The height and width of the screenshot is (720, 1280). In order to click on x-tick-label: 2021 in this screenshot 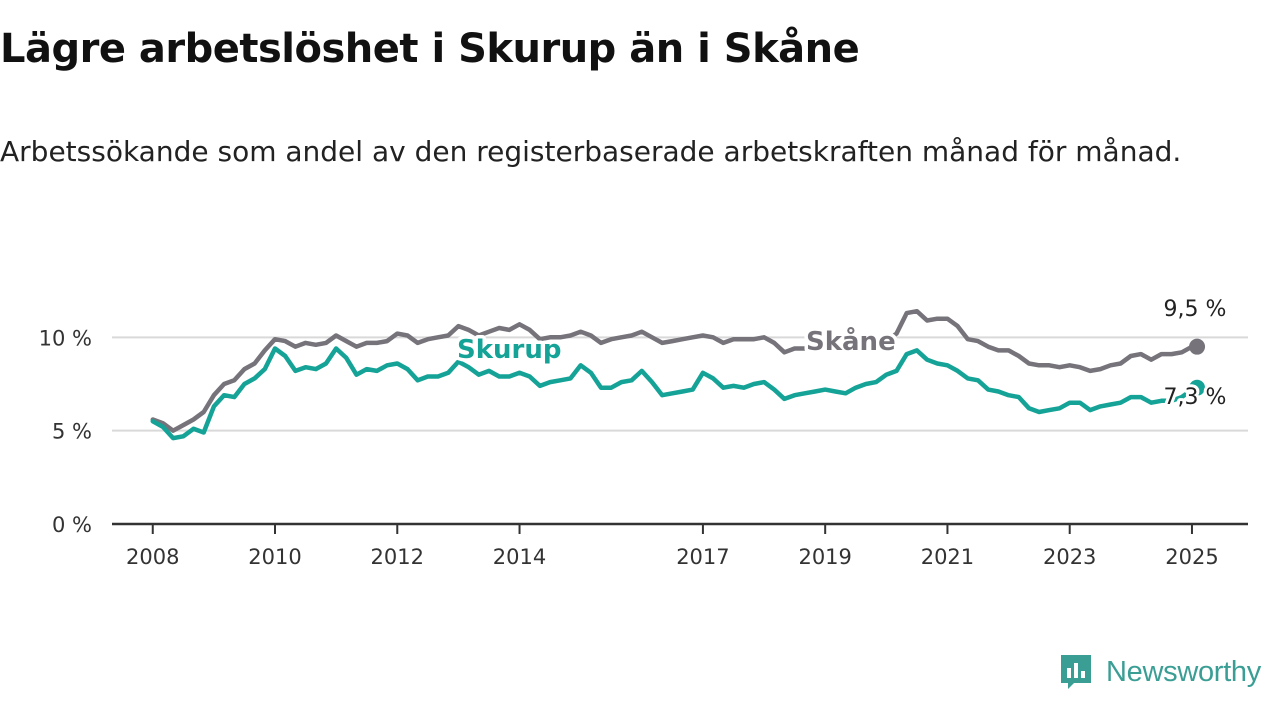, I will do `click(947, 557)`.